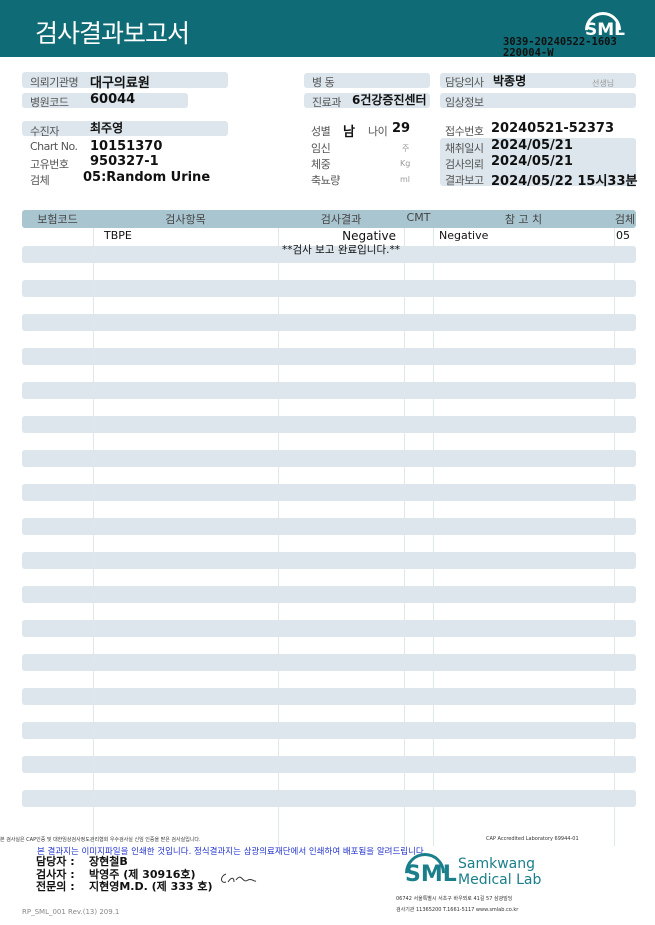 This screenshot has height=925, width=655. What do you see at coordinates (603, 83) in the screenshot?
I see `doctor-suffix: 선생님` at bounding box center [603, 83].